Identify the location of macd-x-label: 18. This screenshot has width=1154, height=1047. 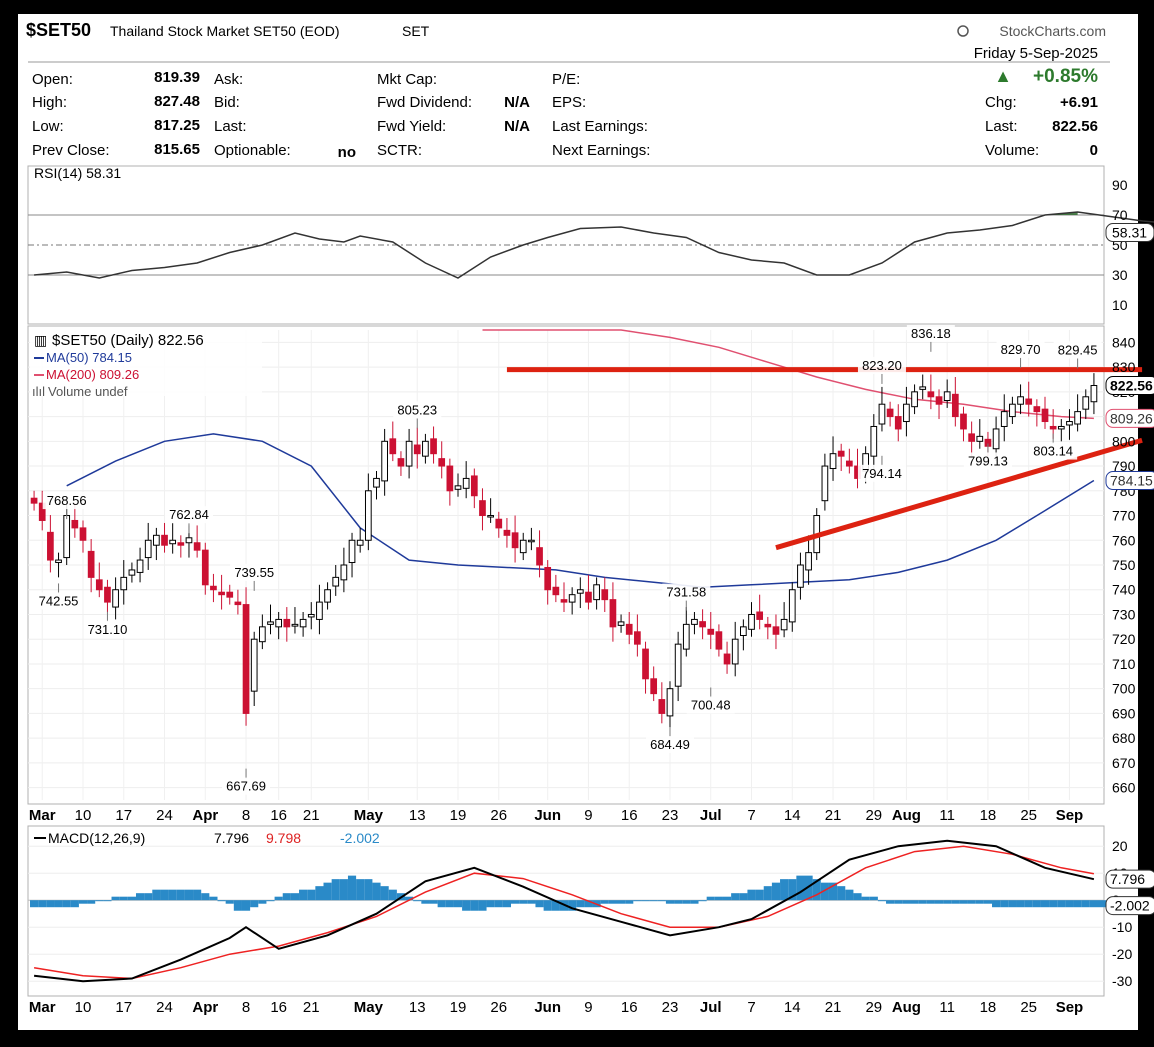
(988, 1007).